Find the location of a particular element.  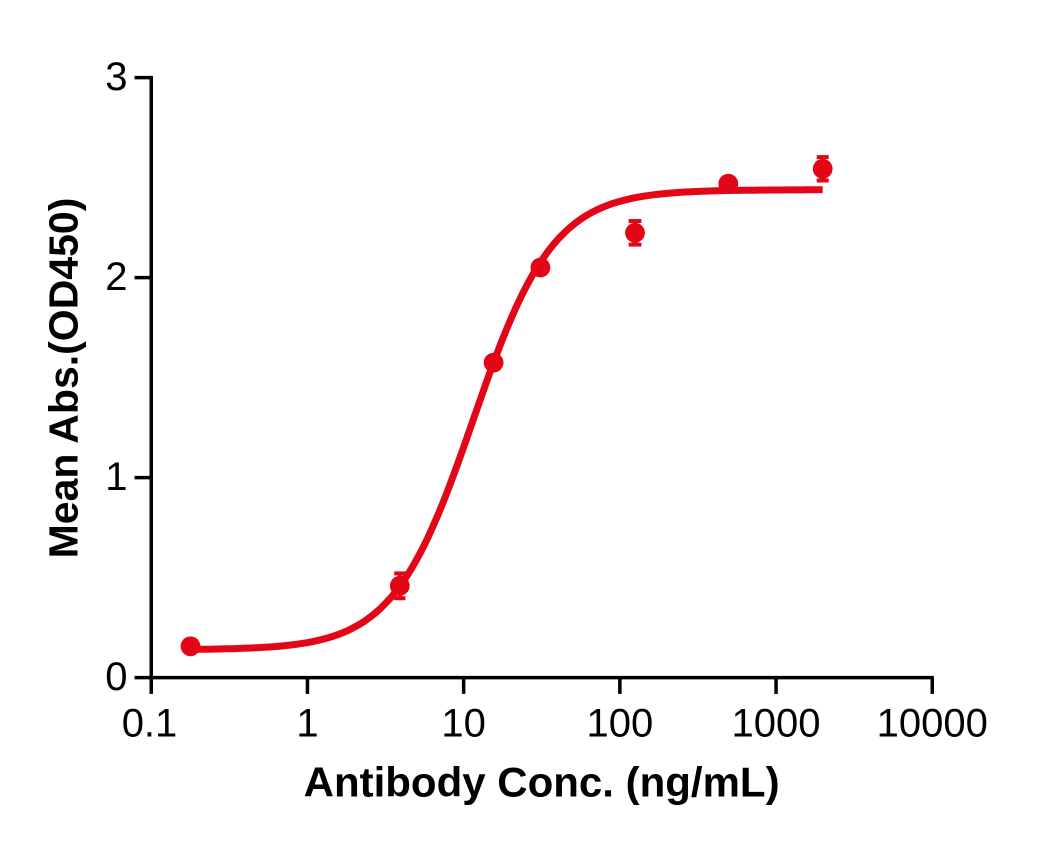

svg-text: 10 is located at coordinates (463, 724).